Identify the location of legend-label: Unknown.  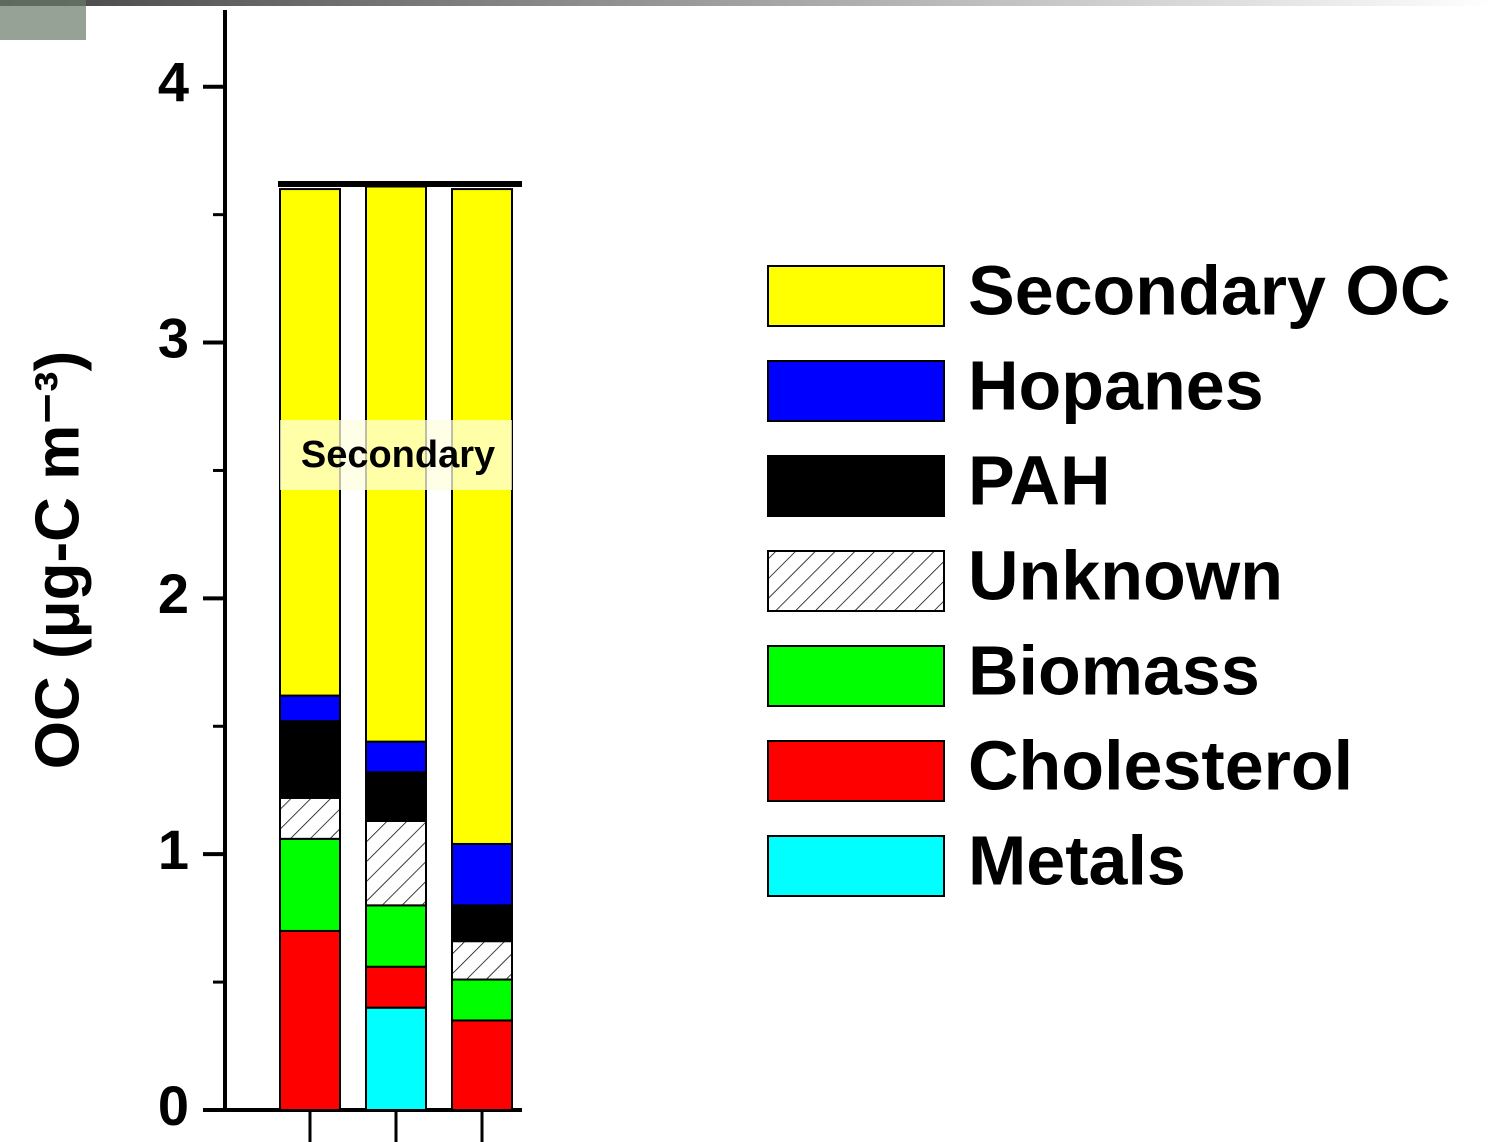
(1125, 575).